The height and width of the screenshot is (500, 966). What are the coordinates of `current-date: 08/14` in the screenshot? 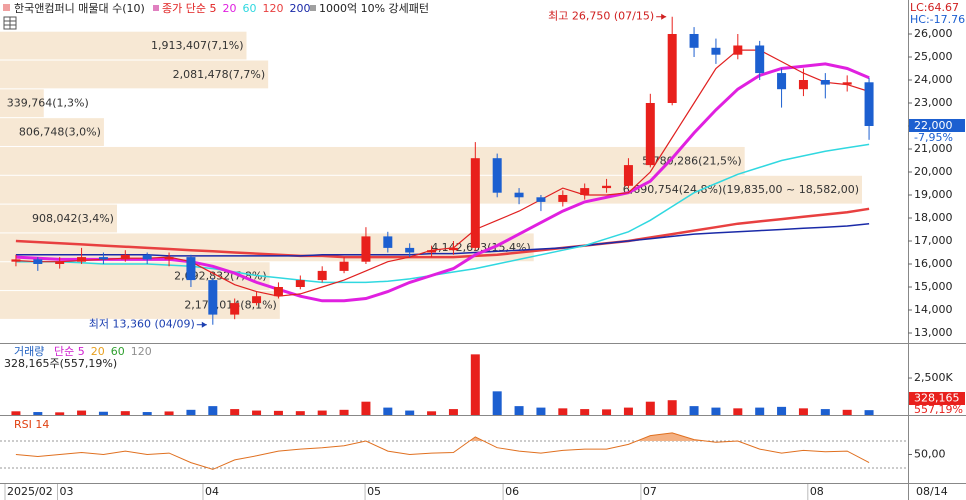 It's located at (932, 491).